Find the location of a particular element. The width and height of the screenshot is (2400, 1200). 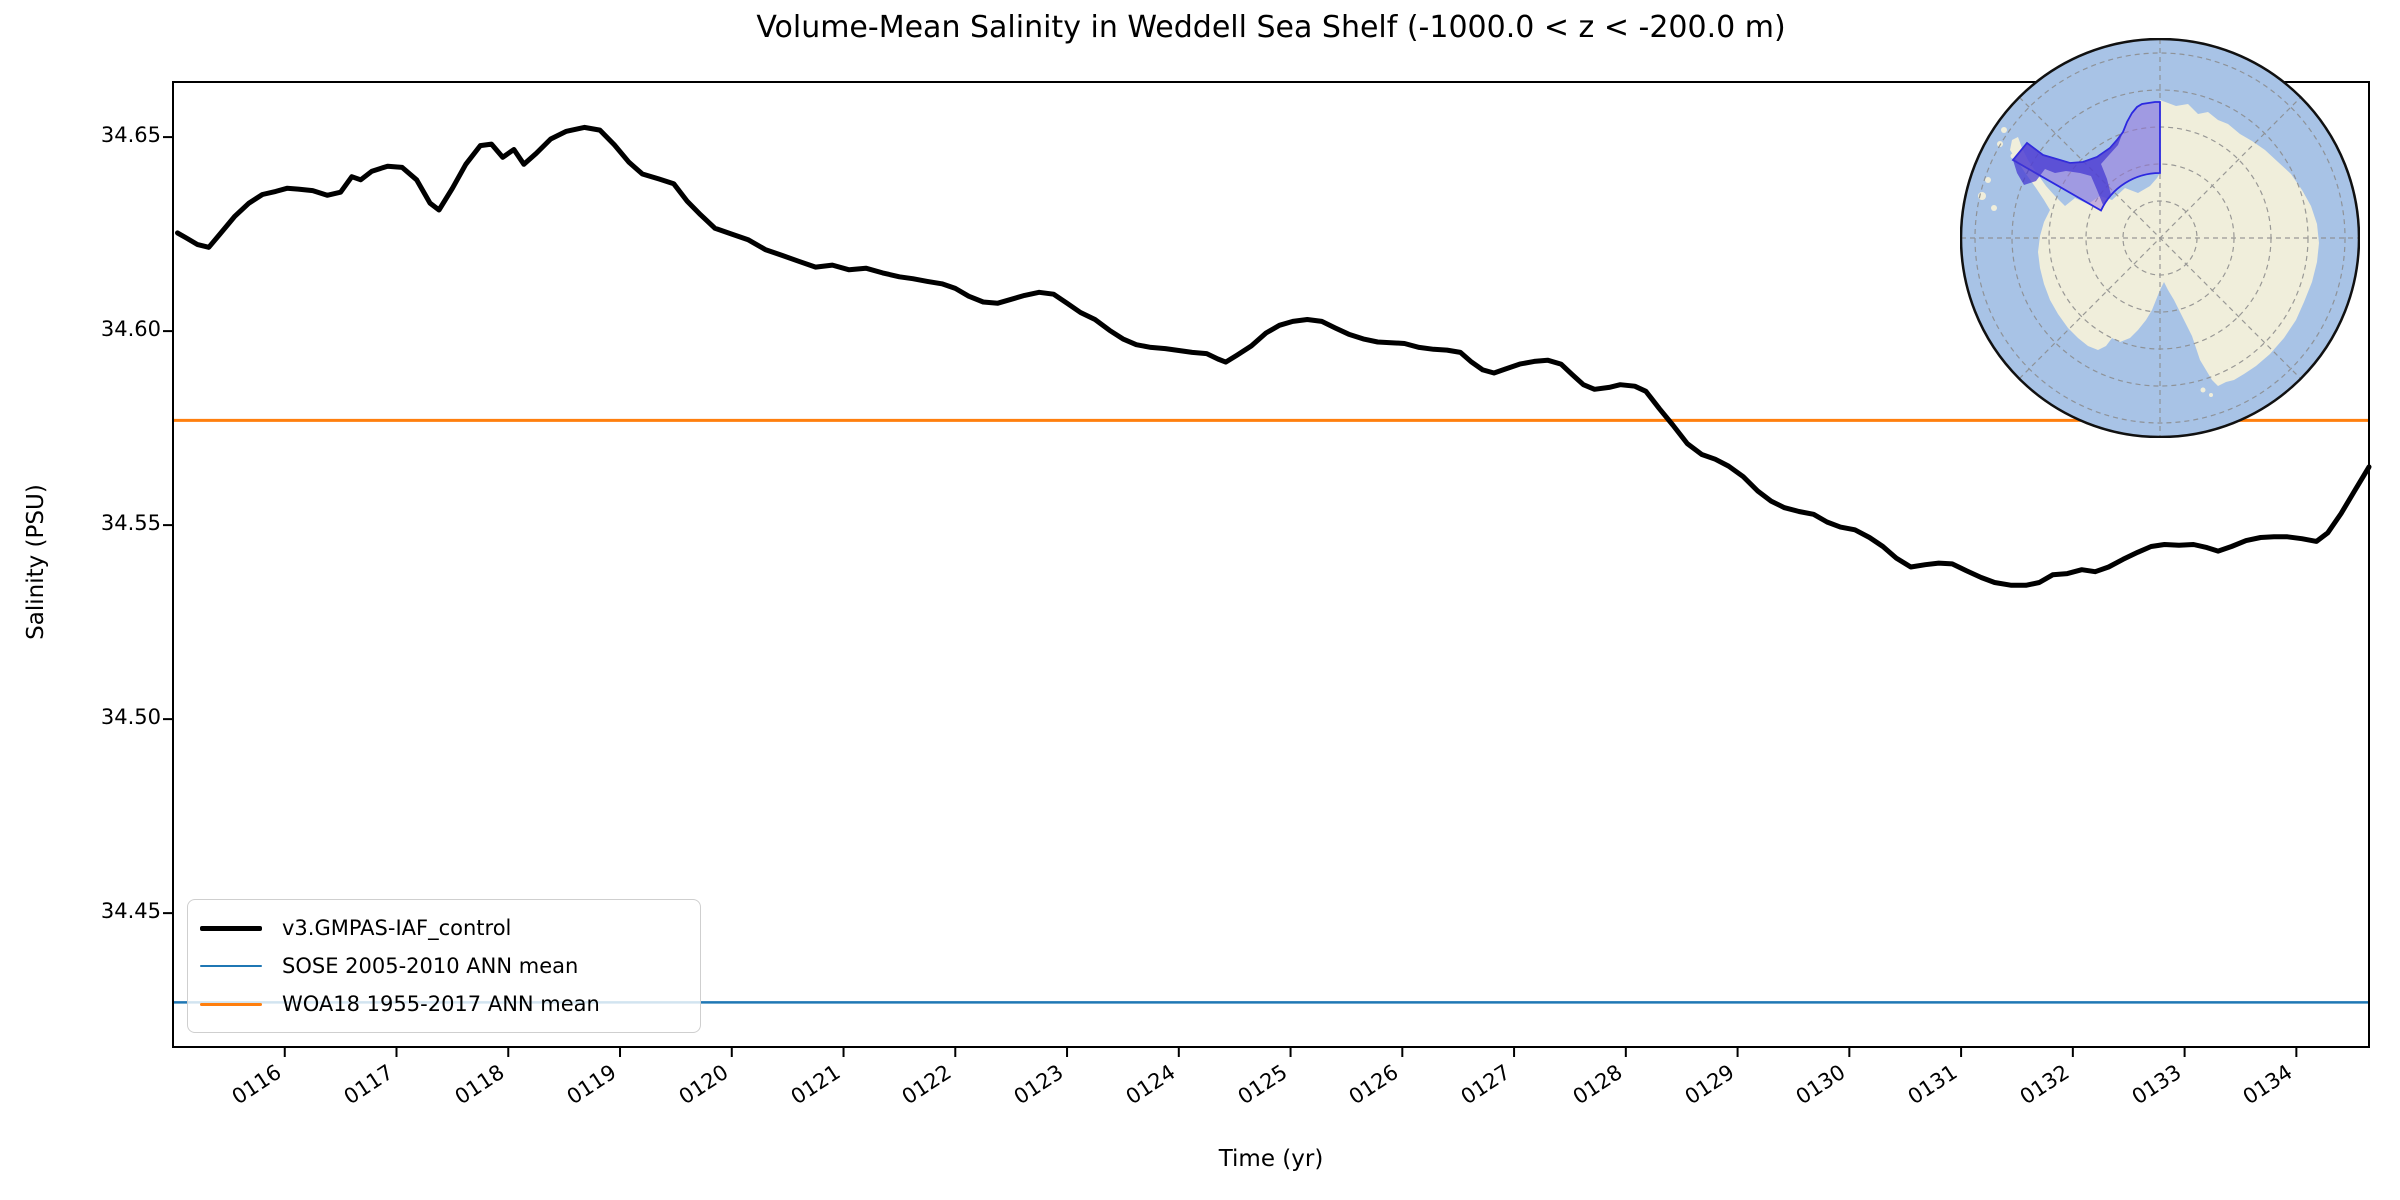

inset-border is located at coordinates (2160, 238).